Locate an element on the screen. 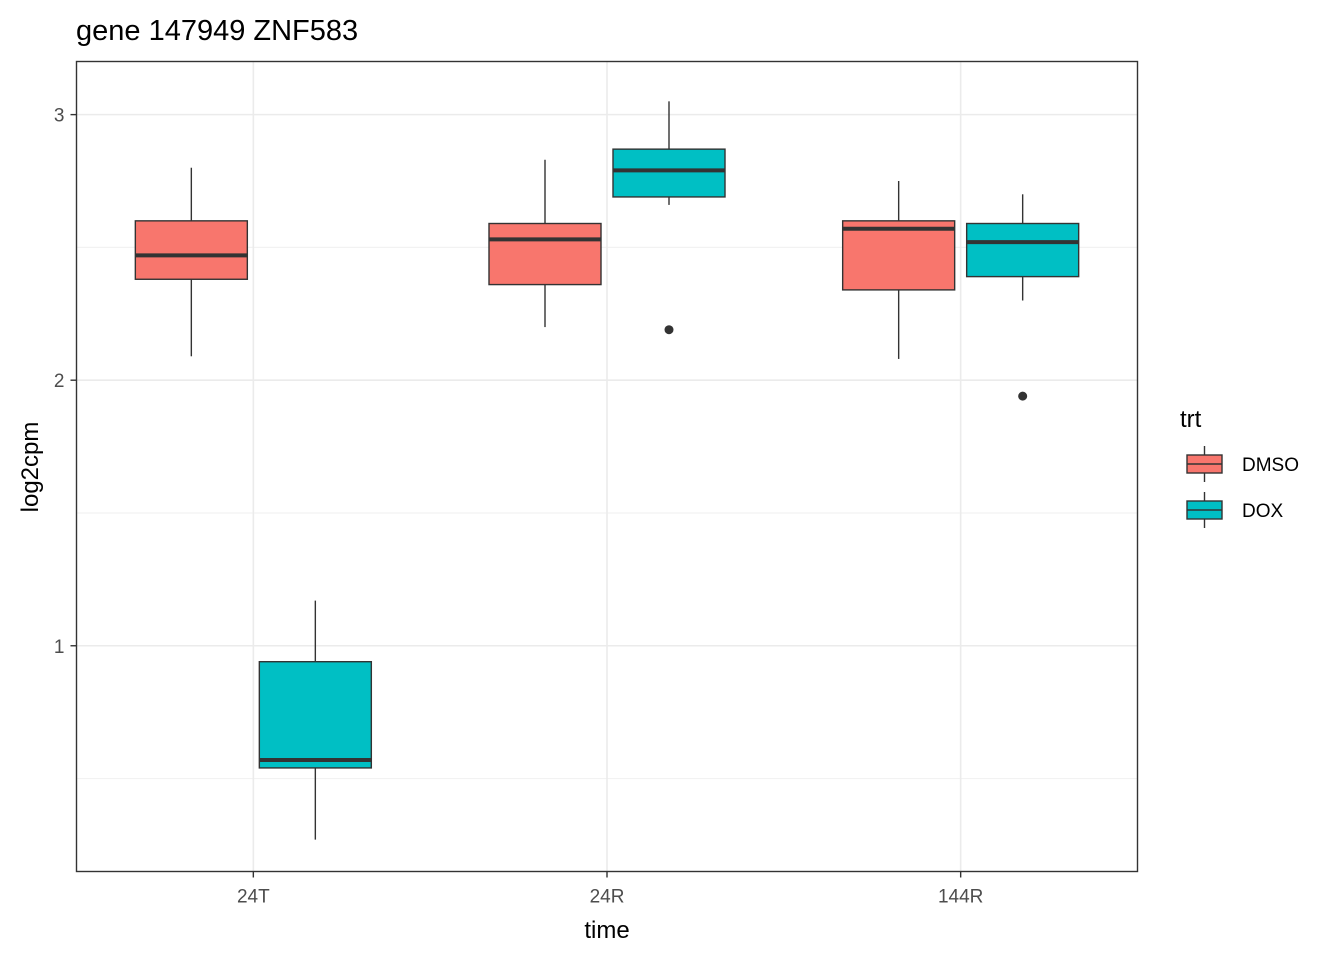  y-axis-title: log2cpm is located at coordinates (30, 467).